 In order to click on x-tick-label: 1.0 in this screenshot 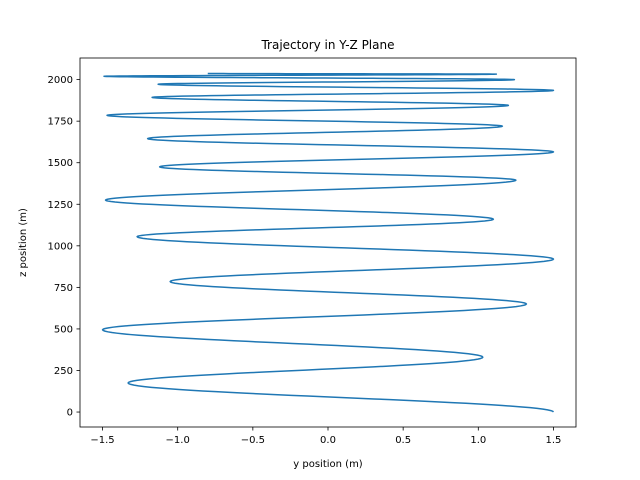, I will do `click(478, 440)`.